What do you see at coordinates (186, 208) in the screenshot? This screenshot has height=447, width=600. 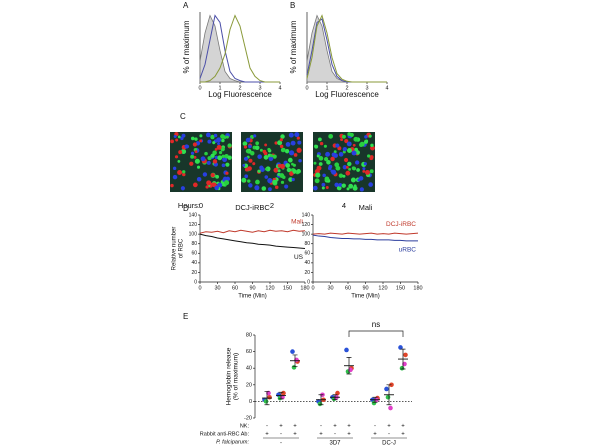 I see `panel-label: D` at bounding box center [186, 208].